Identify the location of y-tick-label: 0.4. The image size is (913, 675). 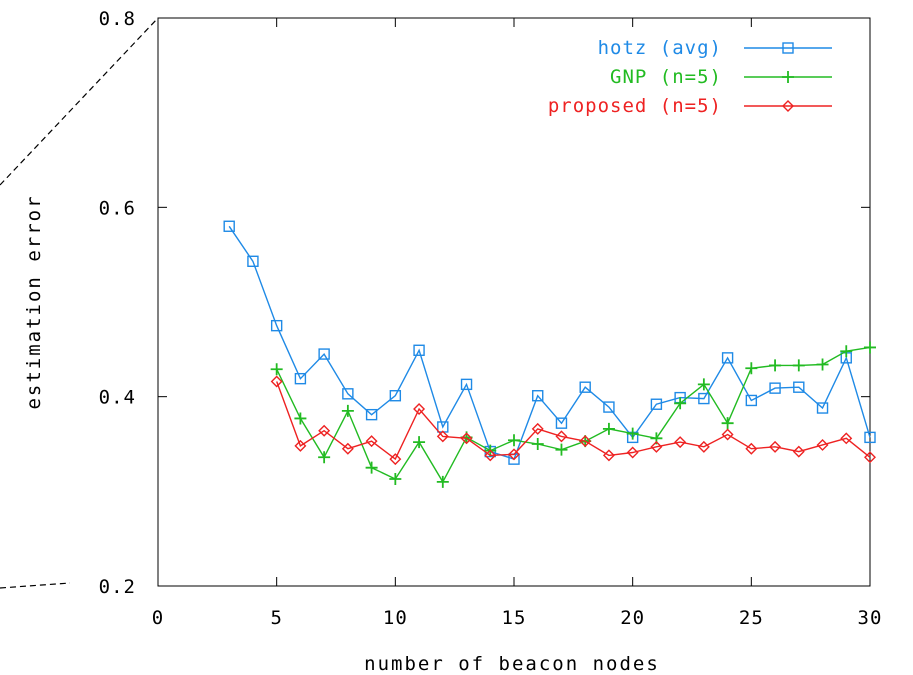
(117, 398).